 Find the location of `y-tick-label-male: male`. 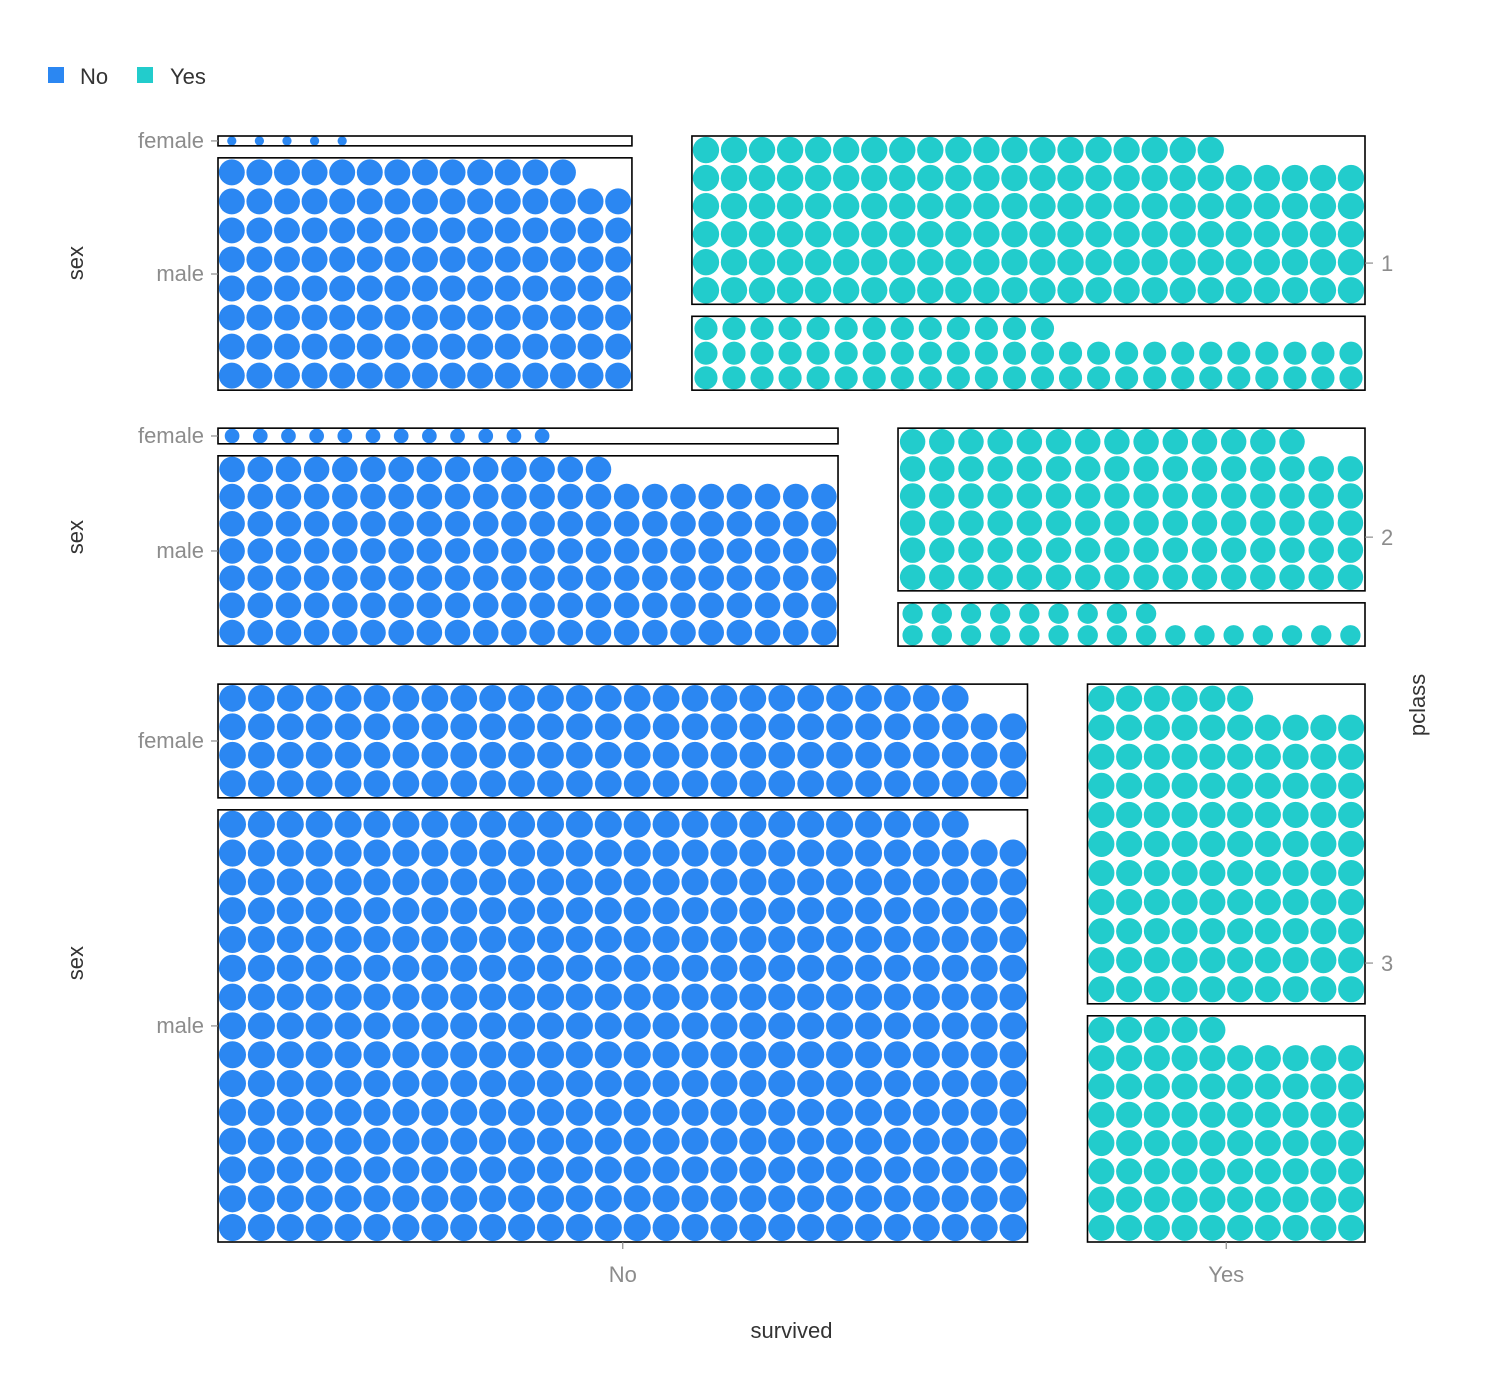

y-tick-label-male: male is located at coordinates (180, 273).